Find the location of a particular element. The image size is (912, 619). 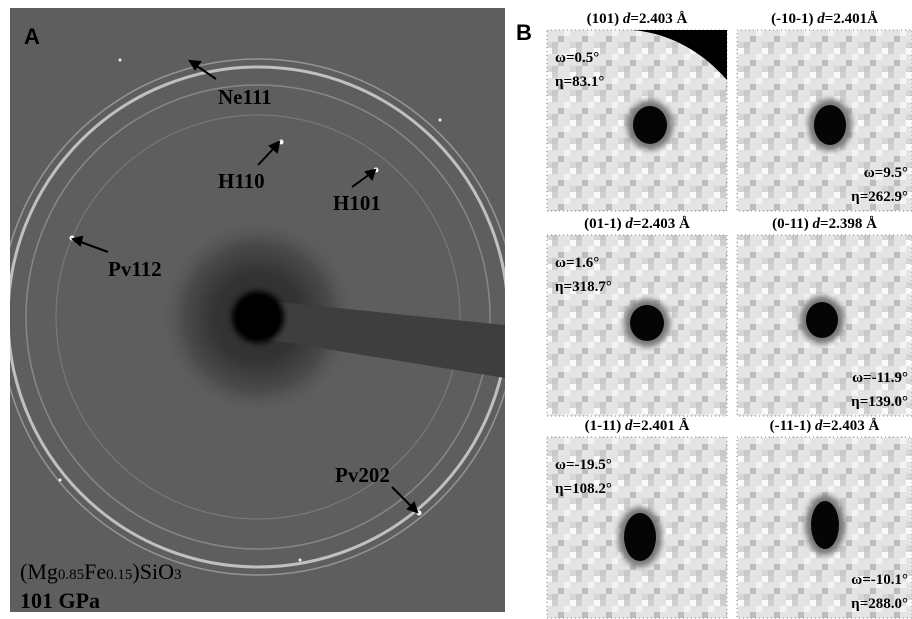

d-value: =2.401Å is located at coordinates (851, 19).